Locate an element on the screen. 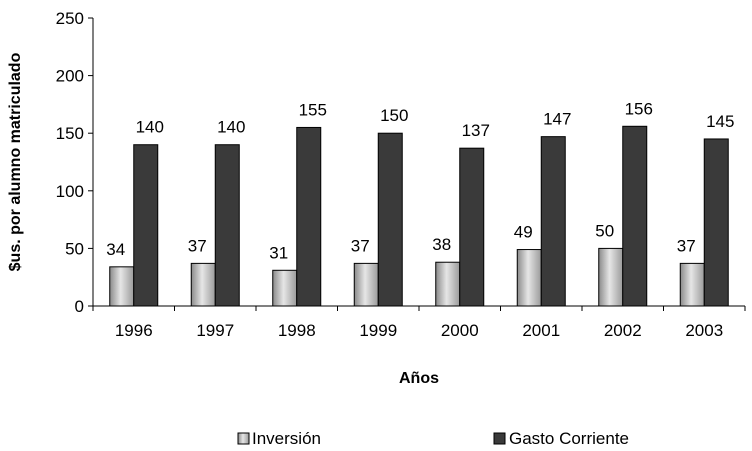  legend-item-inversion: Inversión is located at coordinates (279, 438).